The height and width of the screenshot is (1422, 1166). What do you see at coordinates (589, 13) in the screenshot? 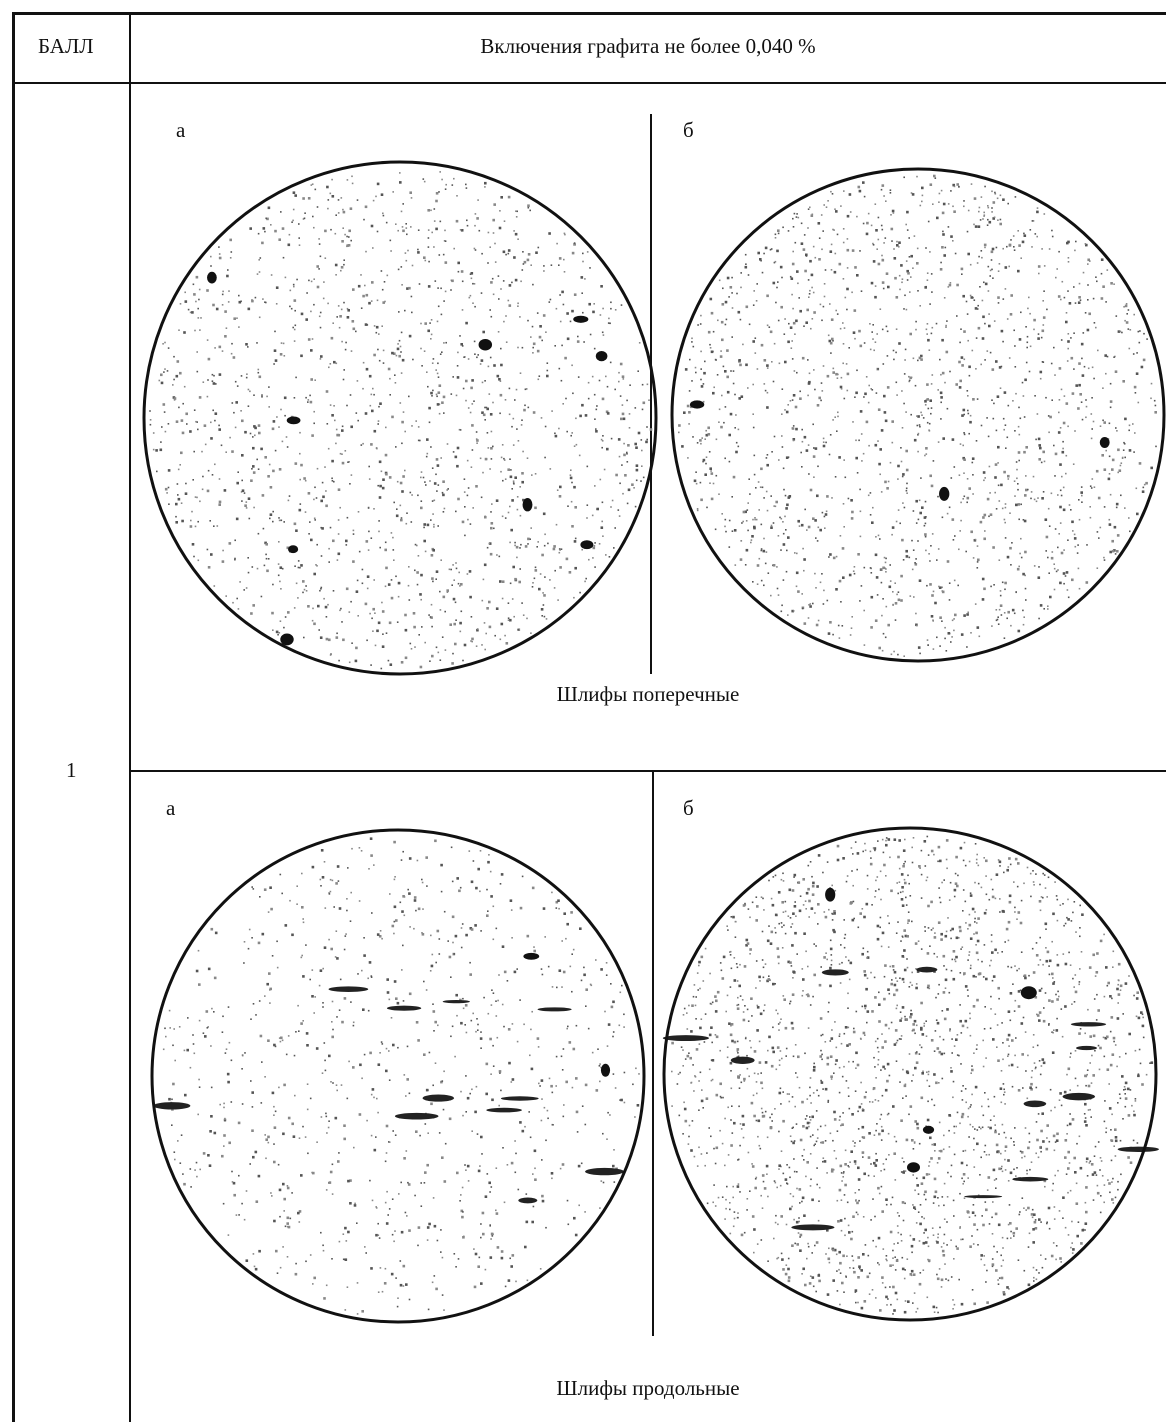
I see `table-border-top` at bounding box center [589, 13].